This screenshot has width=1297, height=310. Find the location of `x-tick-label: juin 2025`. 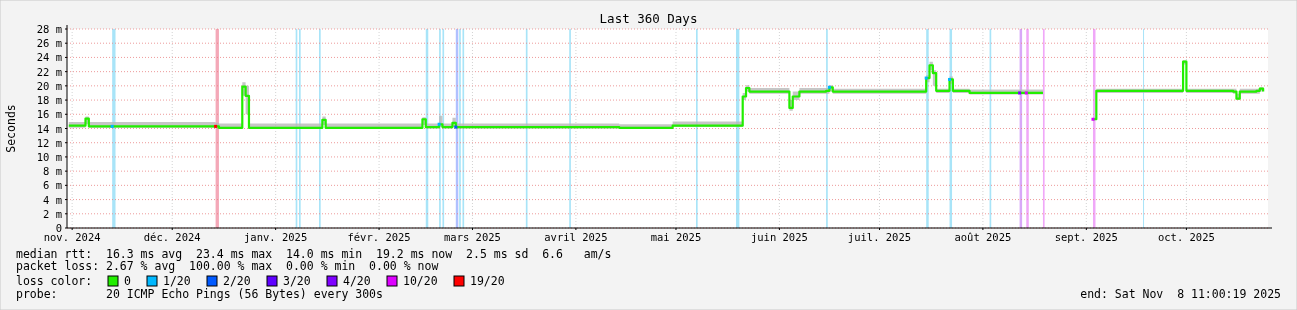

x-tick-label: juin 2025 is located at coordinates (779, 237).